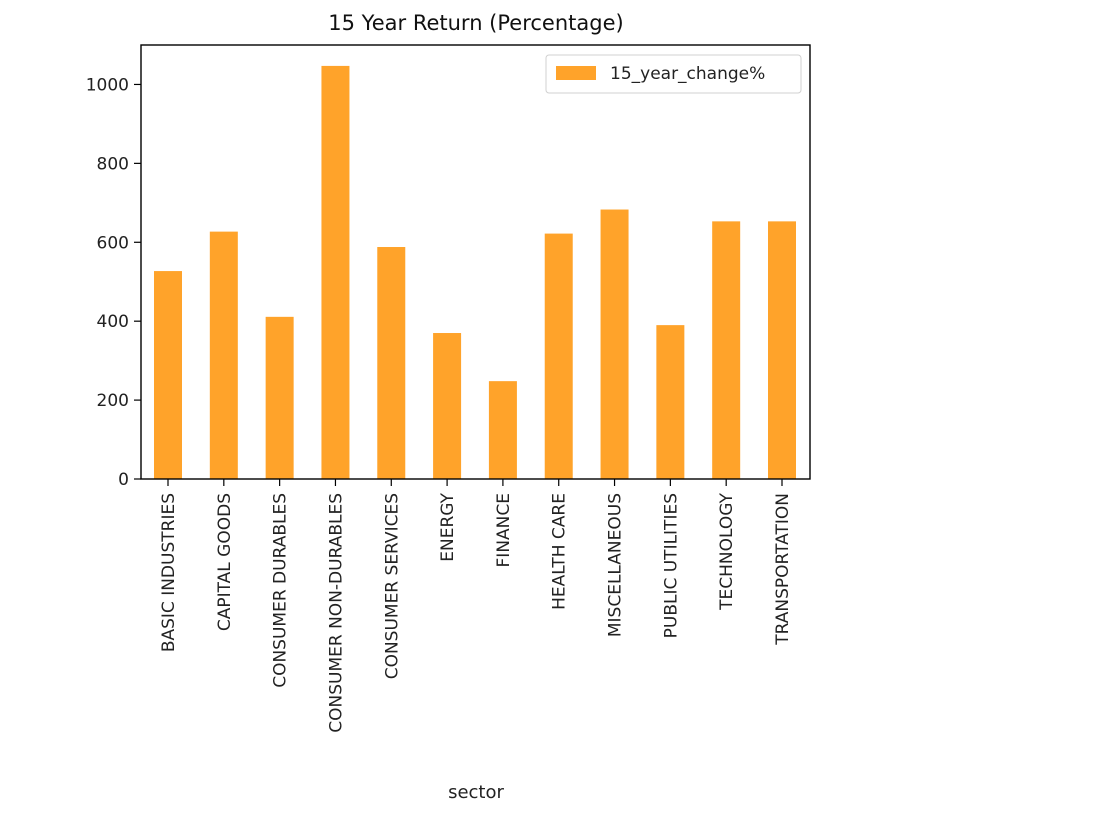  Describe the element at coordinates (279, 397) in the screenshot. I see `bar-consumer-durables` at that location.